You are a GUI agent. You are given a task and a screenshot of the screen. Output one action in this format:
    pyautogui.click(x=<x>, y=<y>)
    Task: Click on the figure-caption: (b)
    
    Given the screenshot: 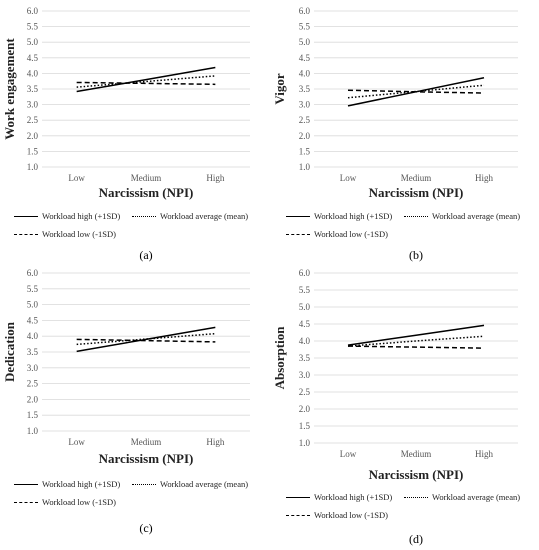 What is the action you would take?
    pyautogui.click(x=416, y=255)
    